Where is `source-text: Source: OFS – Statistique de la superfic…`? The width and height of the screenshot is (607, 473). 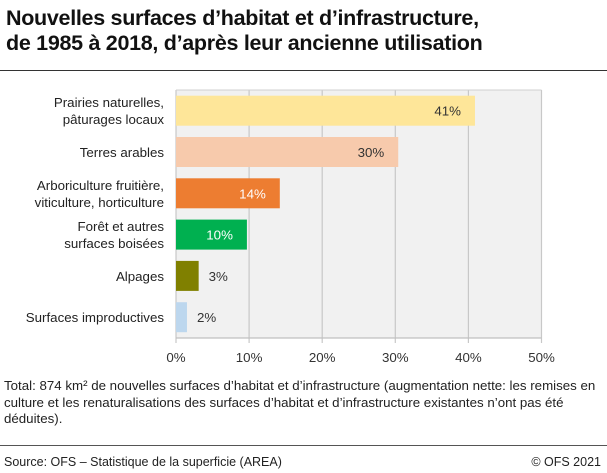
source-text: Source: OFS – Statistique de la superfic… is located at coordinates (143, 462).